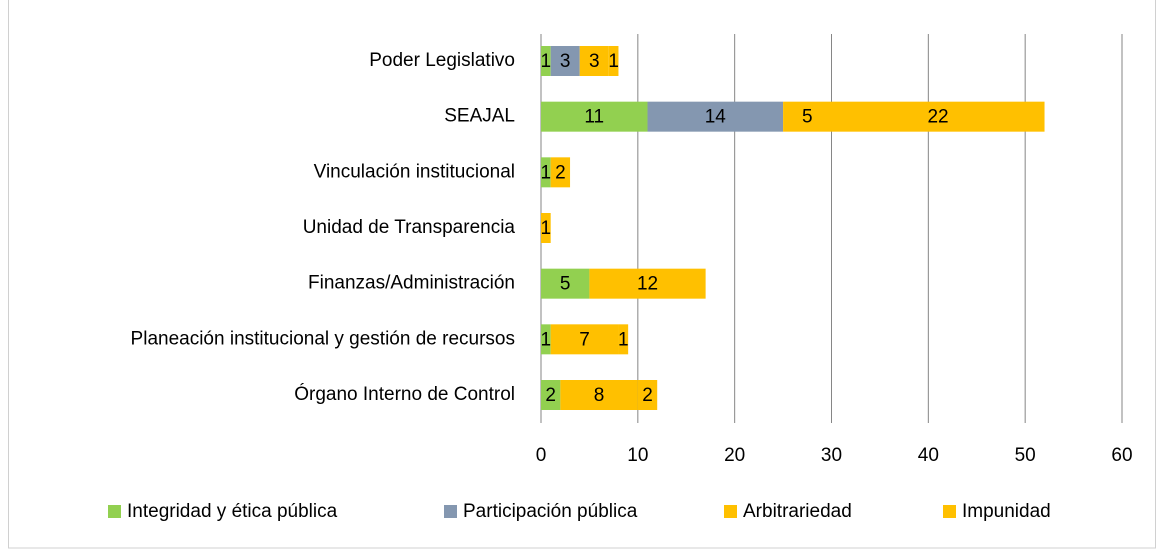 The height and width of the screenshot is (549, 1157). Describe the element at coordinates (1006, 511) in the screenshot. I see `legend-label: Impunidad` at that location.